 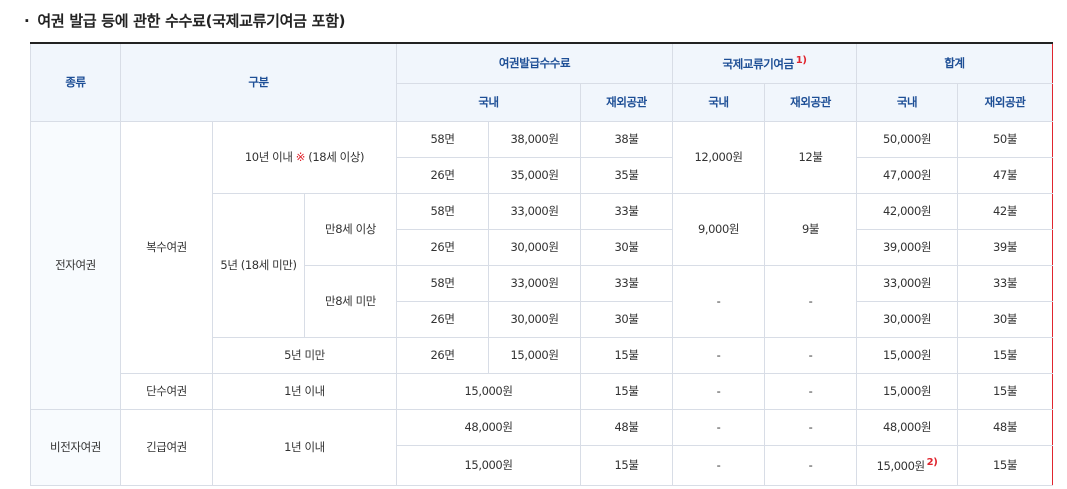 What do you see at coordinates (907, 427) in the screenshot?
I see `total-domestic-cell: 48,000원` at bounding box center [907, 427].